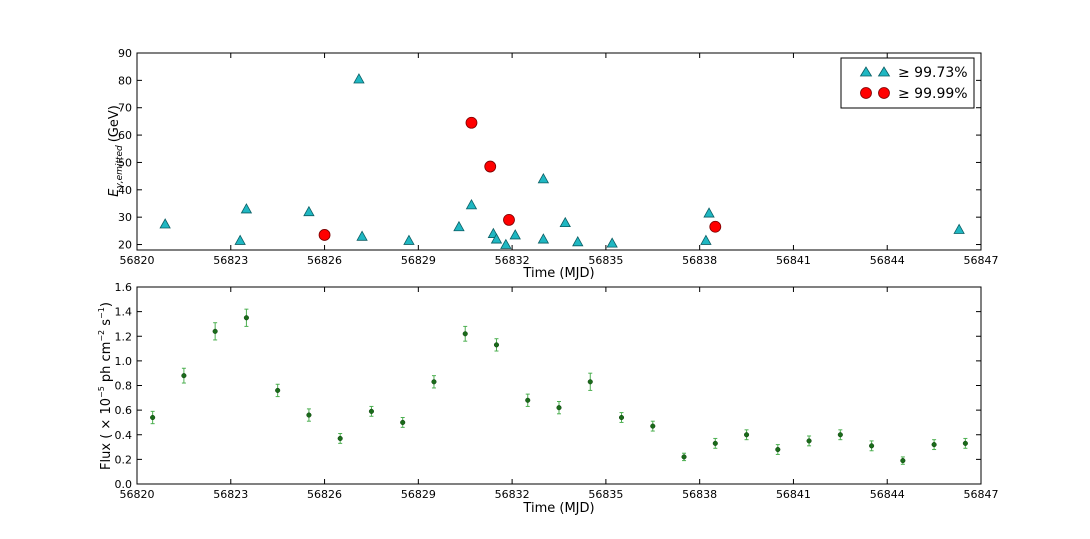  What do you see at coordinates (124, 287) in the screenshot?
I see `flux-y-tick-label: 1.6` at bounding box center [124, 287].